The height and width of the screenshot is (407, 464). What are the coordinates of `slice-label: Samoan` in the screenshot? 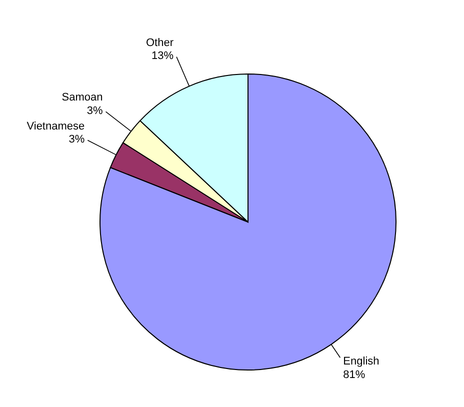 It's located at (82, 98).